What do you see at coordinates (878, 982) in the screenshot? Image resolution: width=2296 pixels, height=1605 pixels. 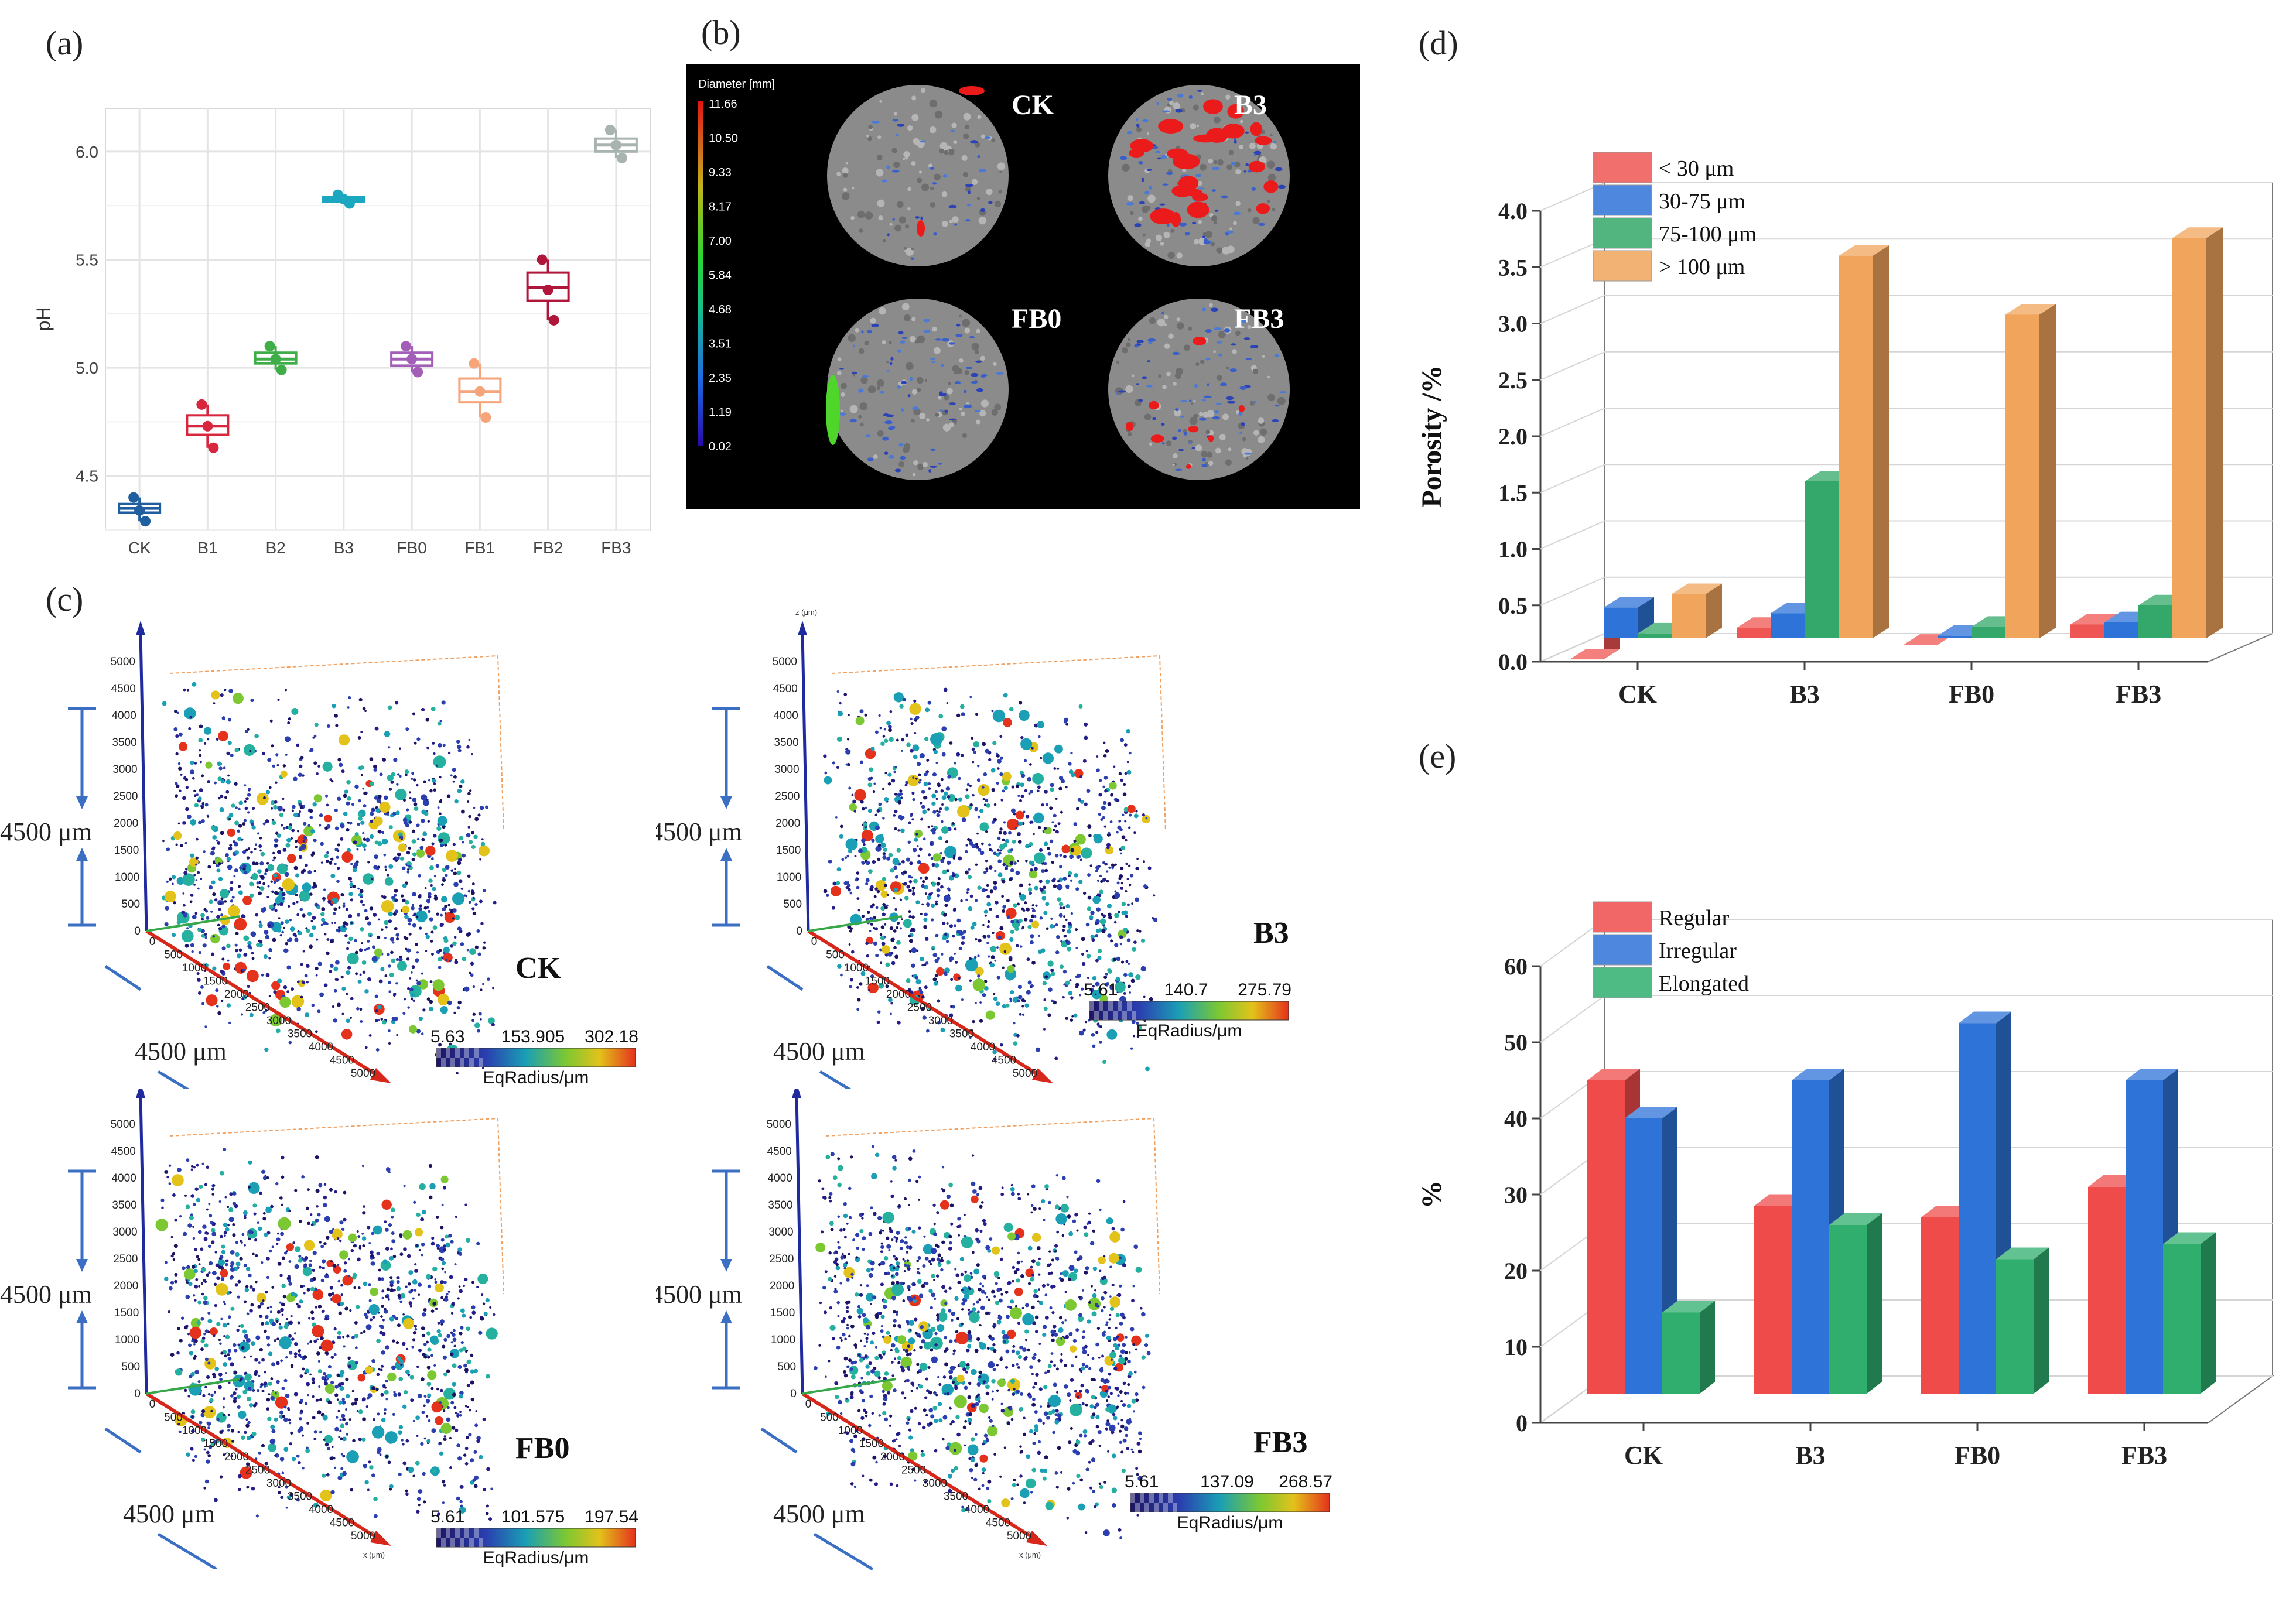 I see `x-tick-label: 1500` at bounding box center [878, 982].